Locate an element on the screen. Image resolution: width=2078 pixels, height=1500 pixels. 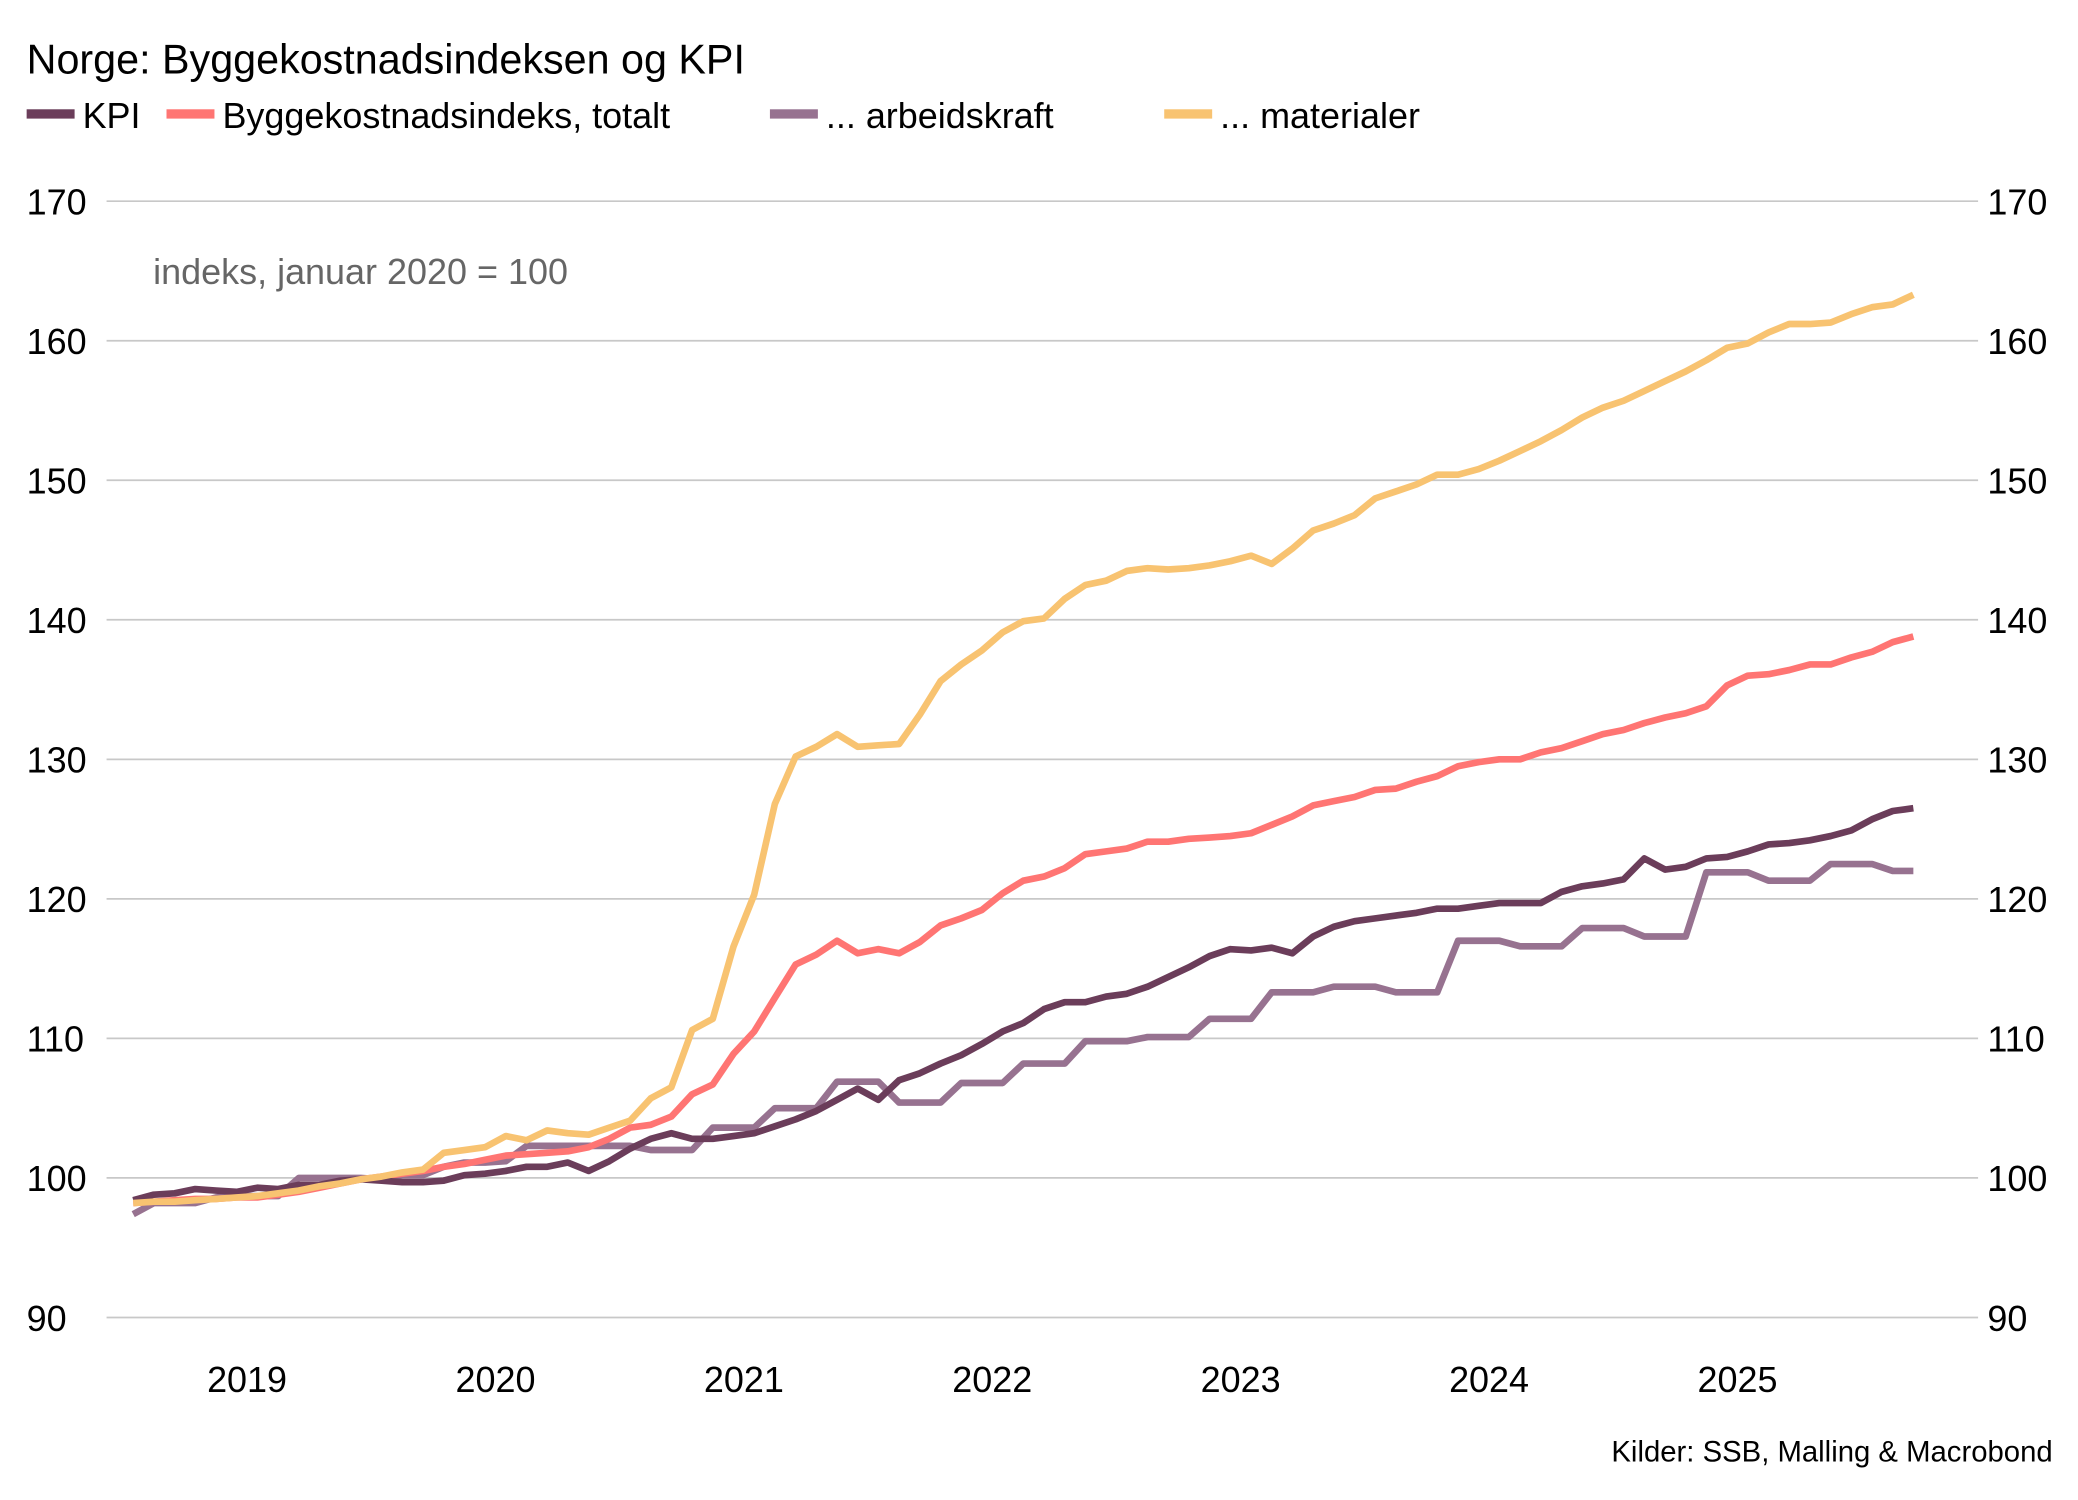
y-tick-label-left: 110 is located at coordinates (55, 1039).